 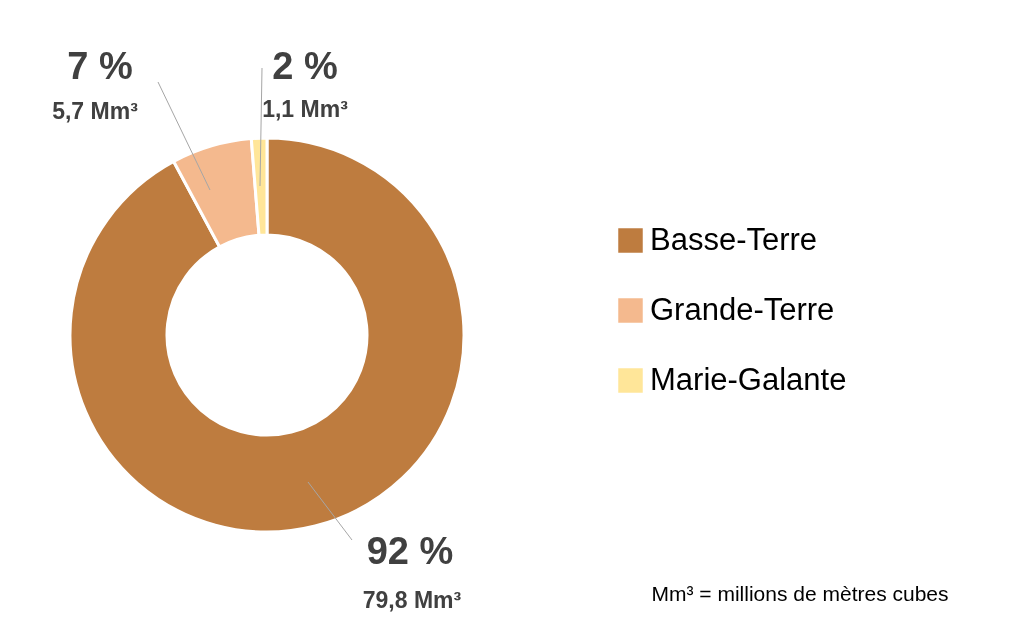 What do you see at coordinates (95, 111) in the screenshot?
I see `data-label: 5,7 Mm³` at bounding box center [95, 111].